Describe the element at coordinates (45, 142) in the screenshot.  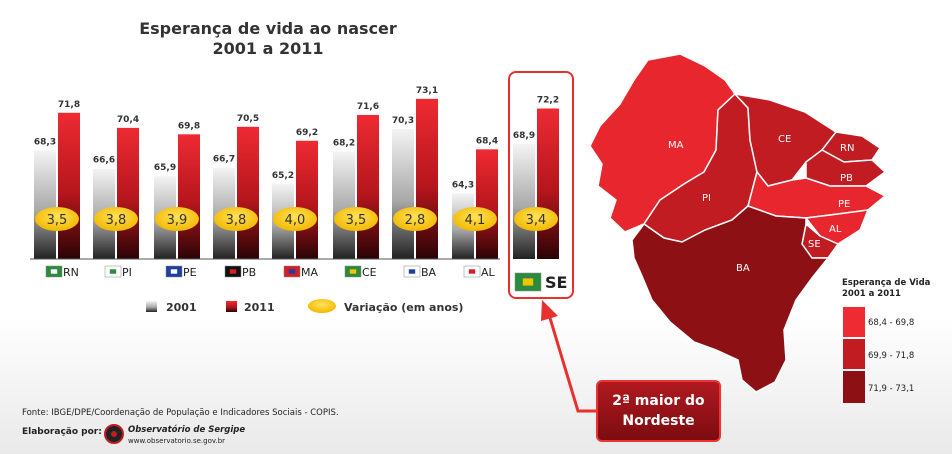
I see `value-label-2001-rn: 68,3` at that location.